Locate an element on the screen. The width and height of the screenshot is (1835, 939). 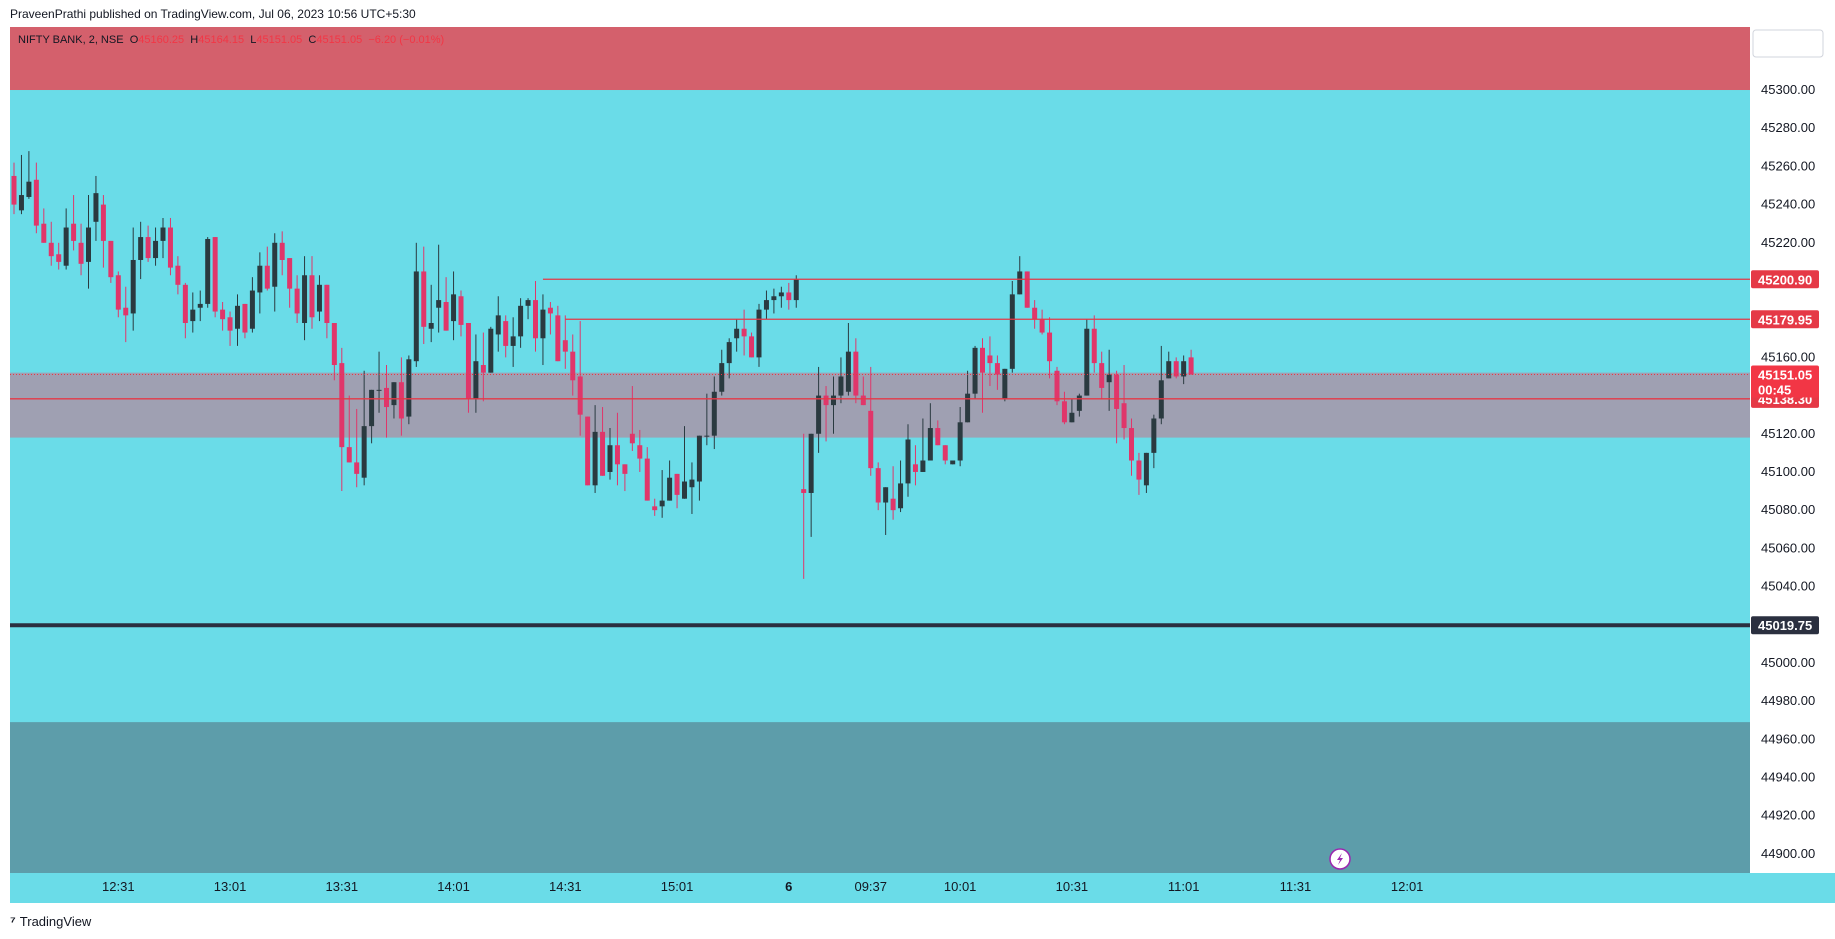
legend-h-label: H is located at coordinates (194, 40).